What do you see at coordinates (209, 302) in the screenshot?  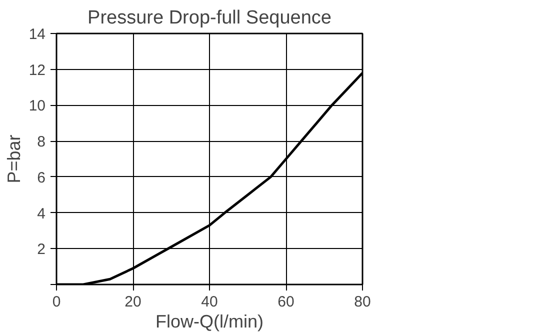 I see `x-tick-label: 40` at bounding box center [209, 302].